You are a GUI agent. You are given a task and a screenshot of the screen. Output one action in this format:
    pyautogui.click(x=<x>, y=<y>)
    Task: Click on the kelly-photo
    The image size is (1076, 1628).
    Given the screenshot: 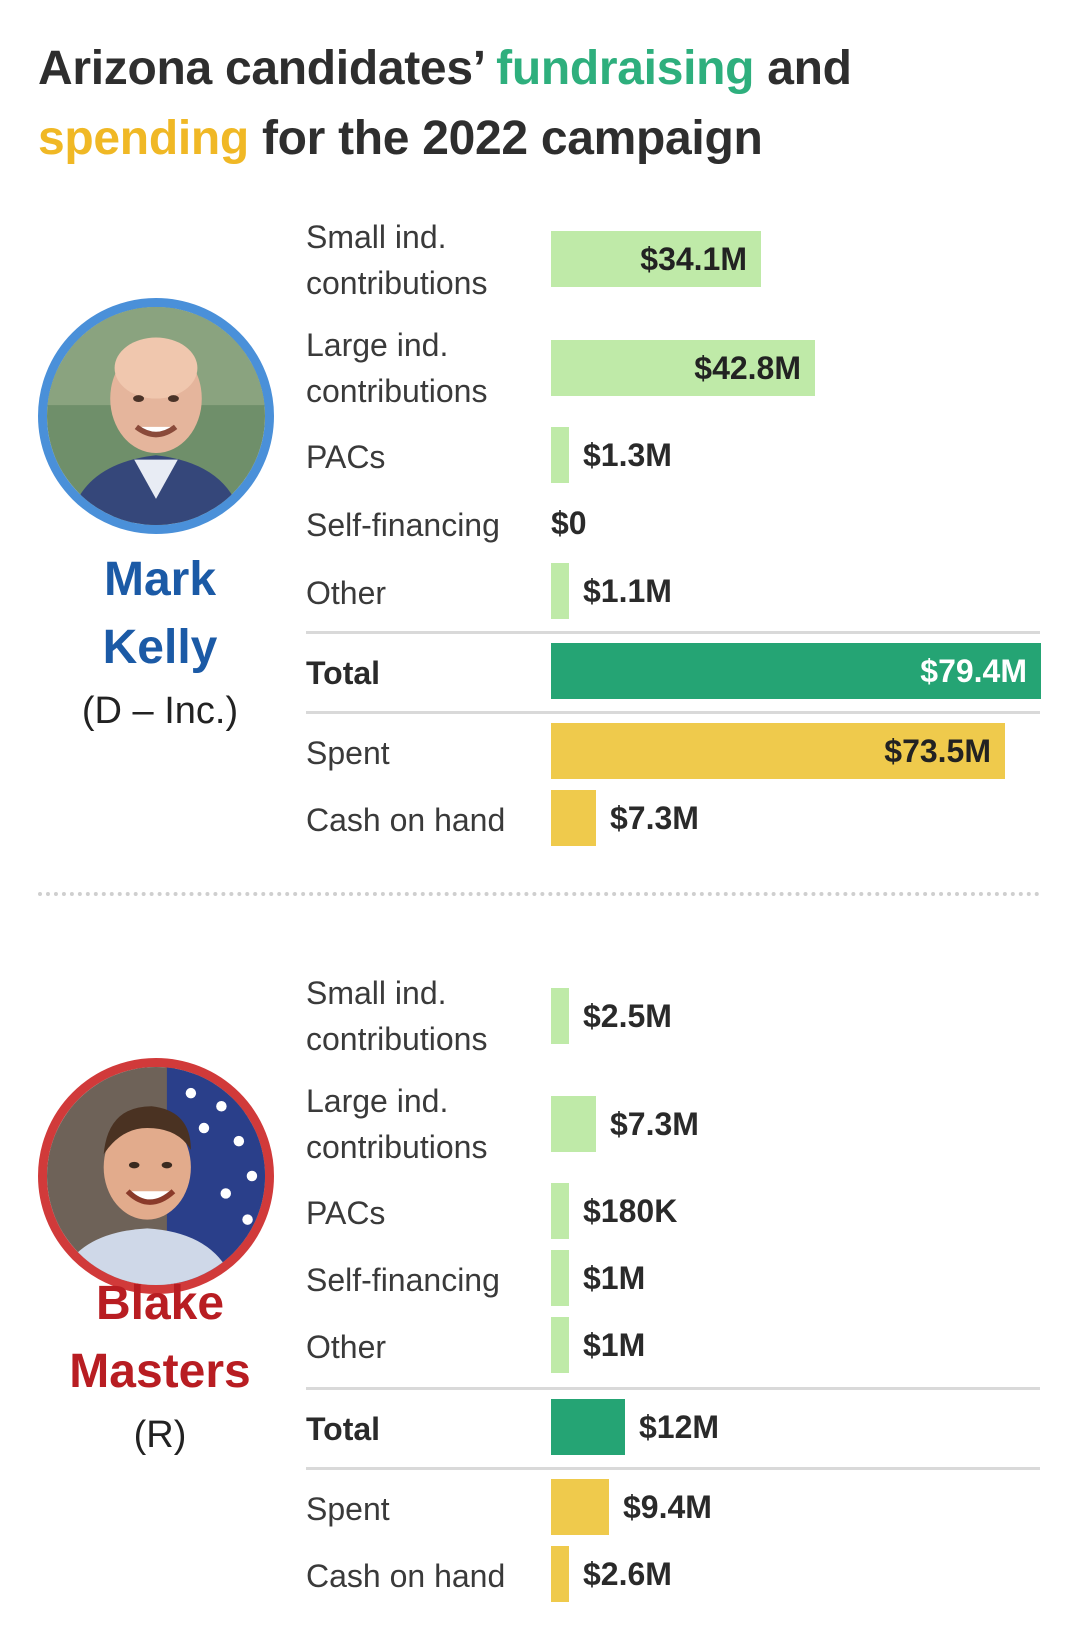 What is the action you would take?
    pyautogui.click(x=156, y=416)
    